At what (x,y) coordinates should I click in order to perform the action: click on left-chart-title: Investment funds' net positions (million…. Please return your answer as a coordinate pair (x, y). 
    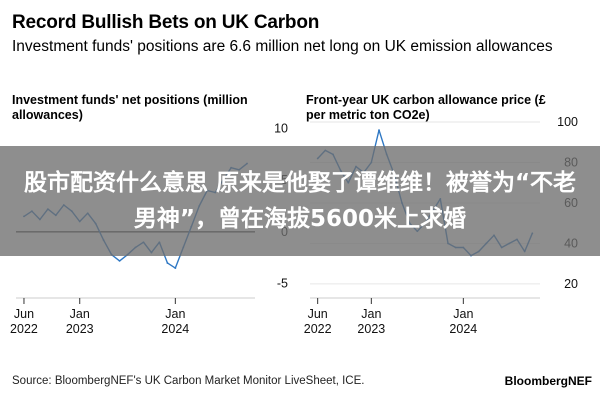
    Looking at the image, I should click on (130, 107).